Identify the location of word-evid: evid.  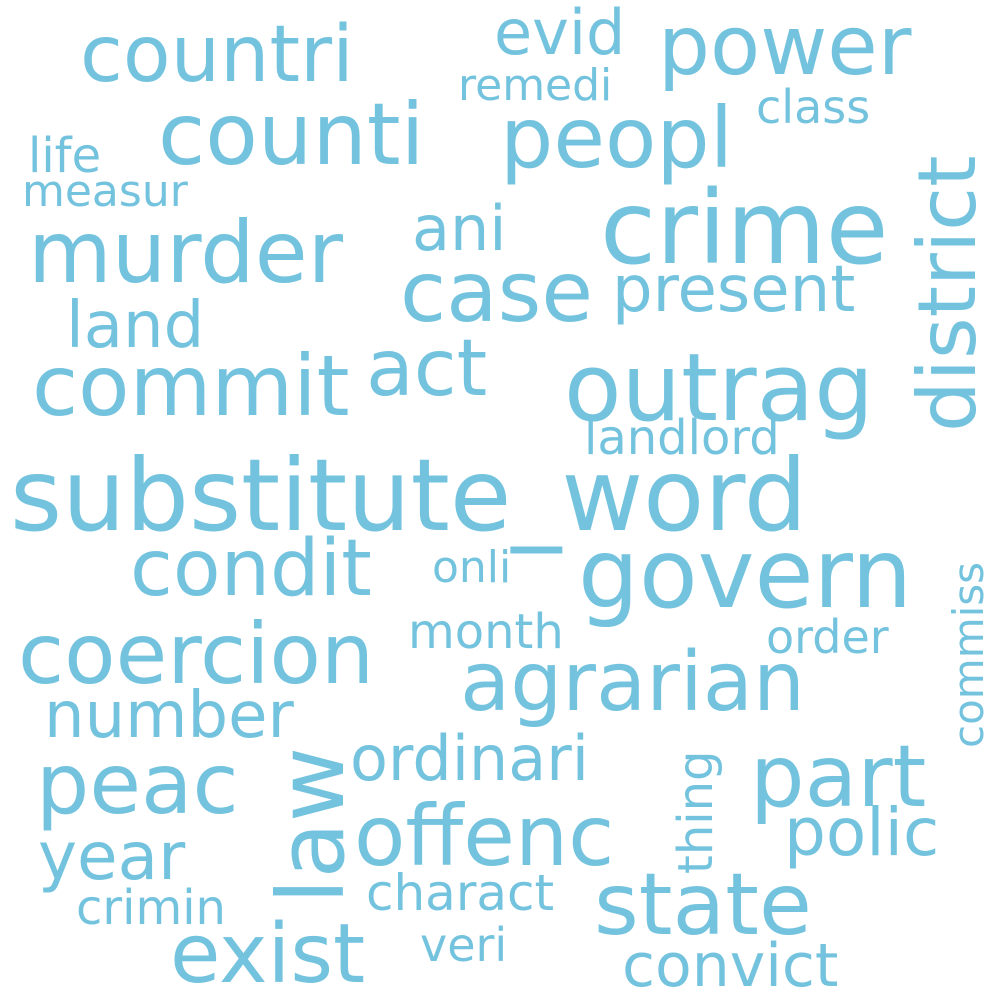
(560, 34).